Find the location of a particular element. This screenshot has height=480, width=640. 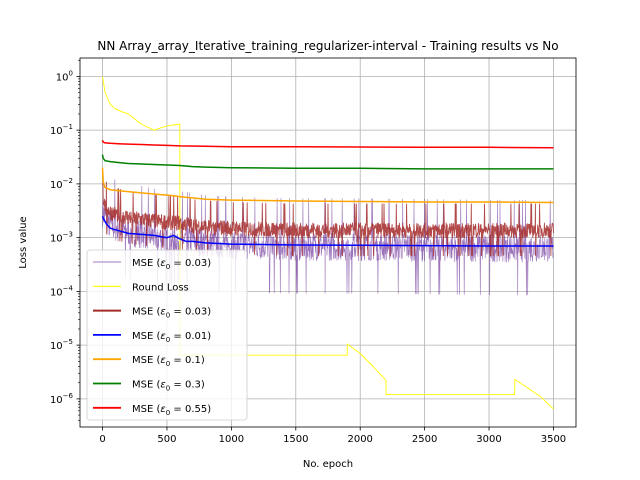

y-tick-label: 10⁻³ is located at coordinates (61, 238).